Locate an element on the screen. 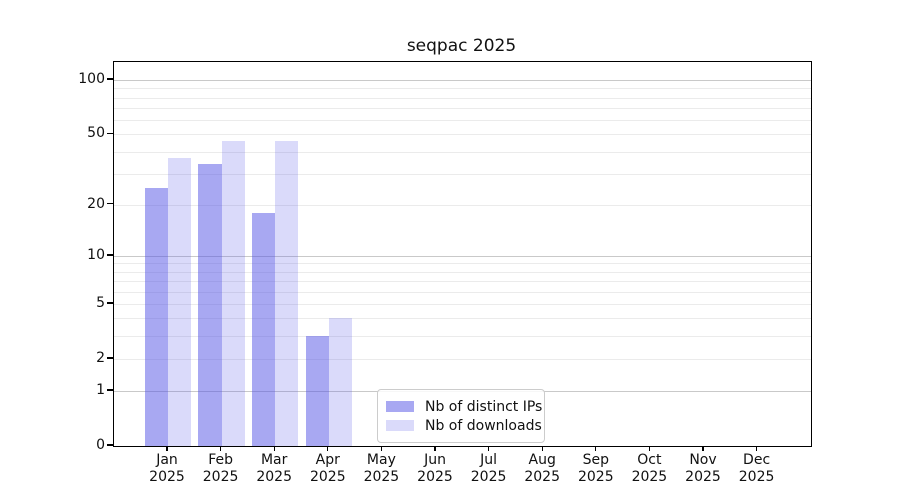 The height and width of the screenshot is (500, 900). legend-label-downloads: Nb of downloads is located at coordinates (483, 425).